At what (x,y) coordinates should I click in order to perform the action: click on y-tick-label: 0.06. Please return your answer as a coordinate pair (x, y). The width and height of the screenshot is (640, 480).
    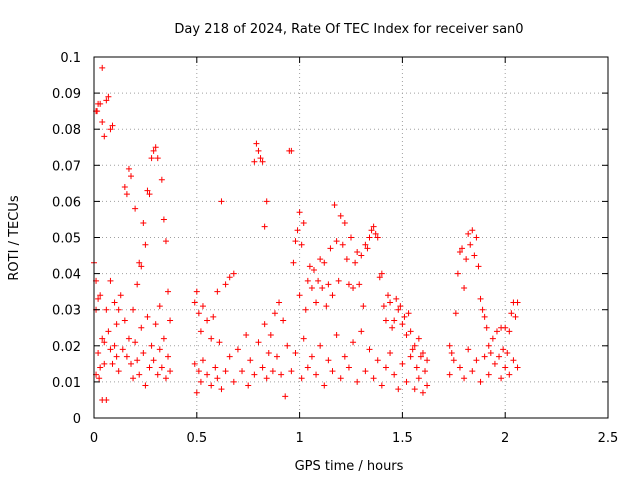
    Looking at the image, I should click on (66, 202).